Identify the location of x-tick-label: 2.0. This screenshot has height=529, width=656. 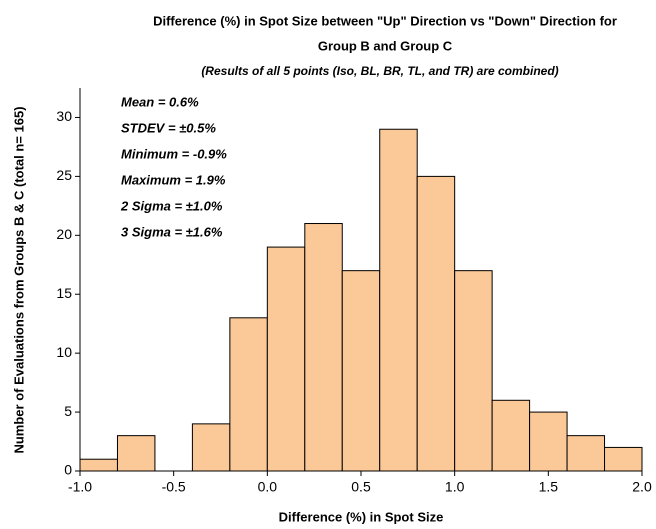
(642, 487).